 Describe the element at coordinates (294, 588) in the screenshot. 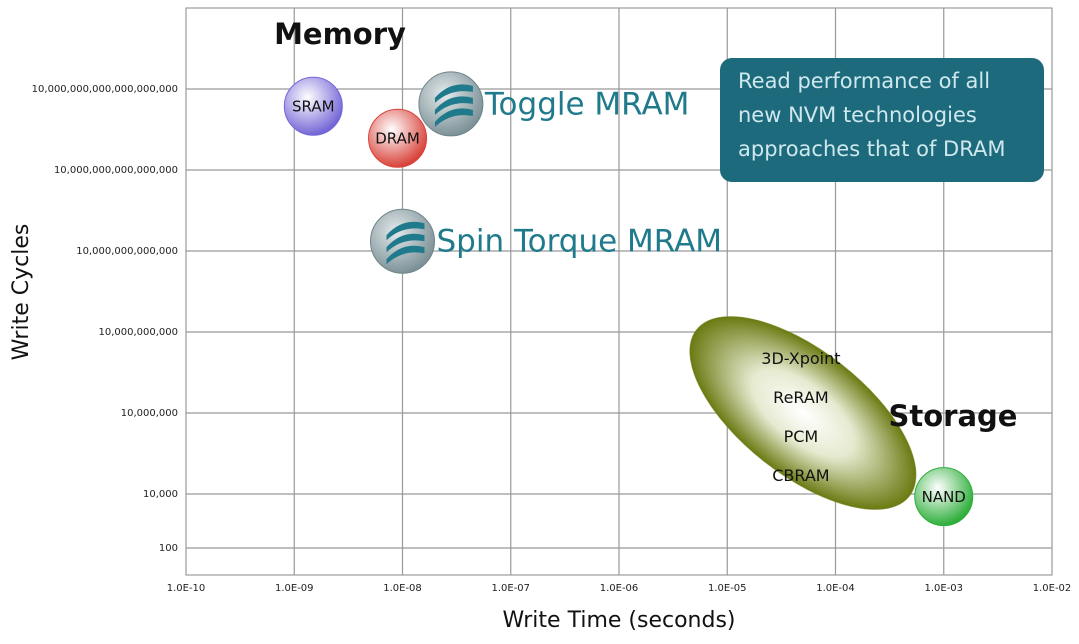

I see `x-tick-label: 1.0E-09` at that location.